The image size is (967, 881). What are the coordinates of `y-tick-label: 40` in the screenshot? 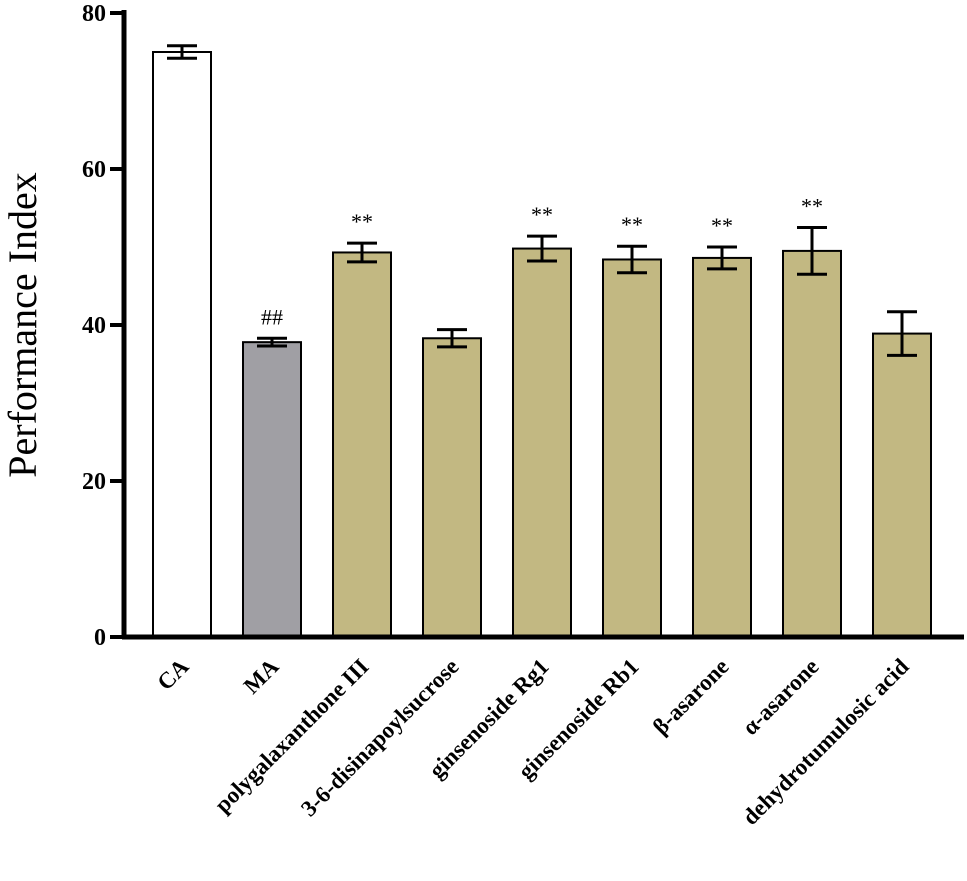 It's located at (94, 326).